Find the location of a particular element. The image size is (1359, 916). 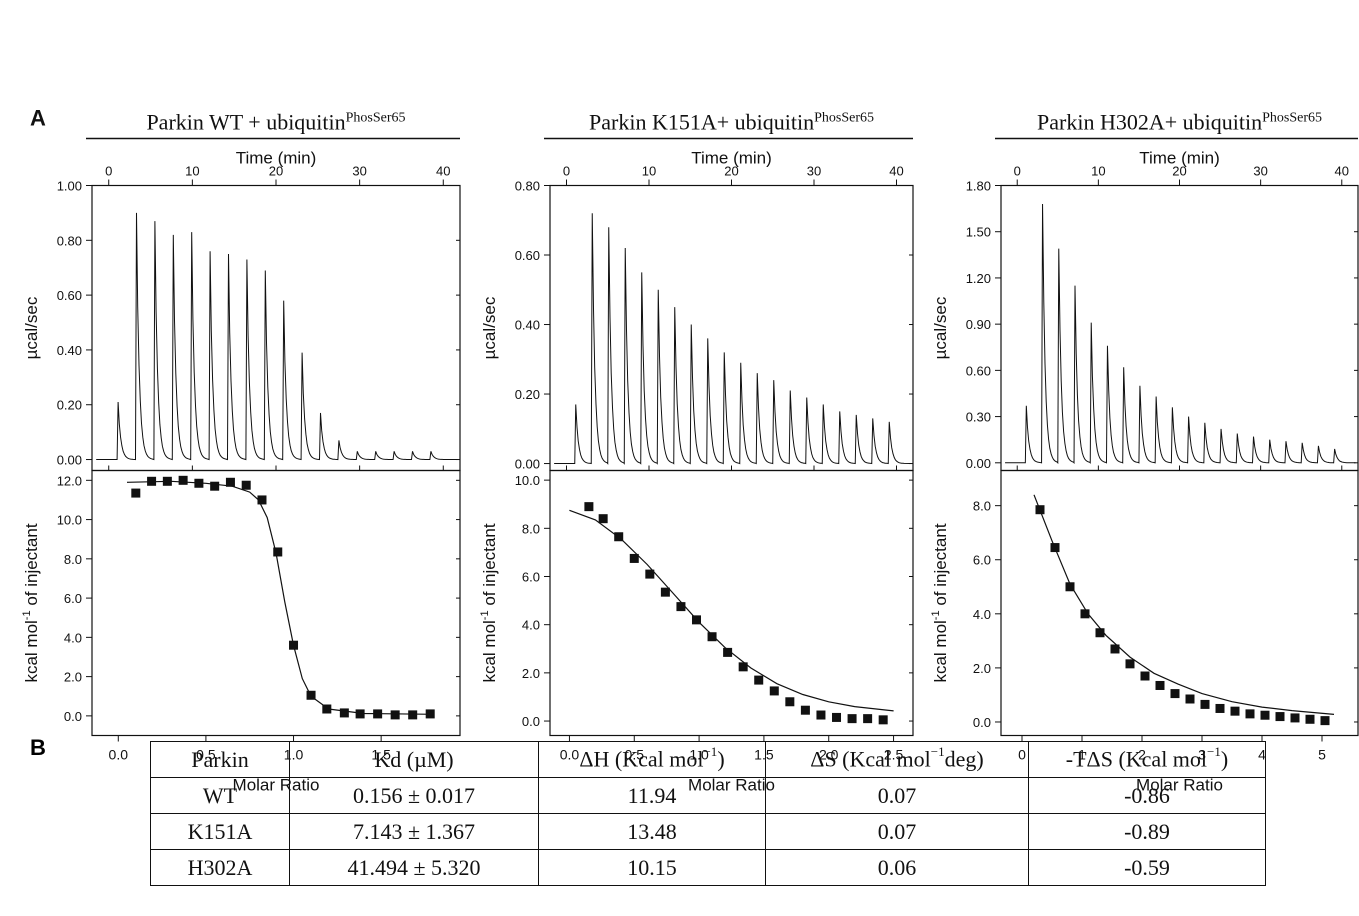

bottom-x-tick-label: 0.0 is located at coordinates (119, 755).